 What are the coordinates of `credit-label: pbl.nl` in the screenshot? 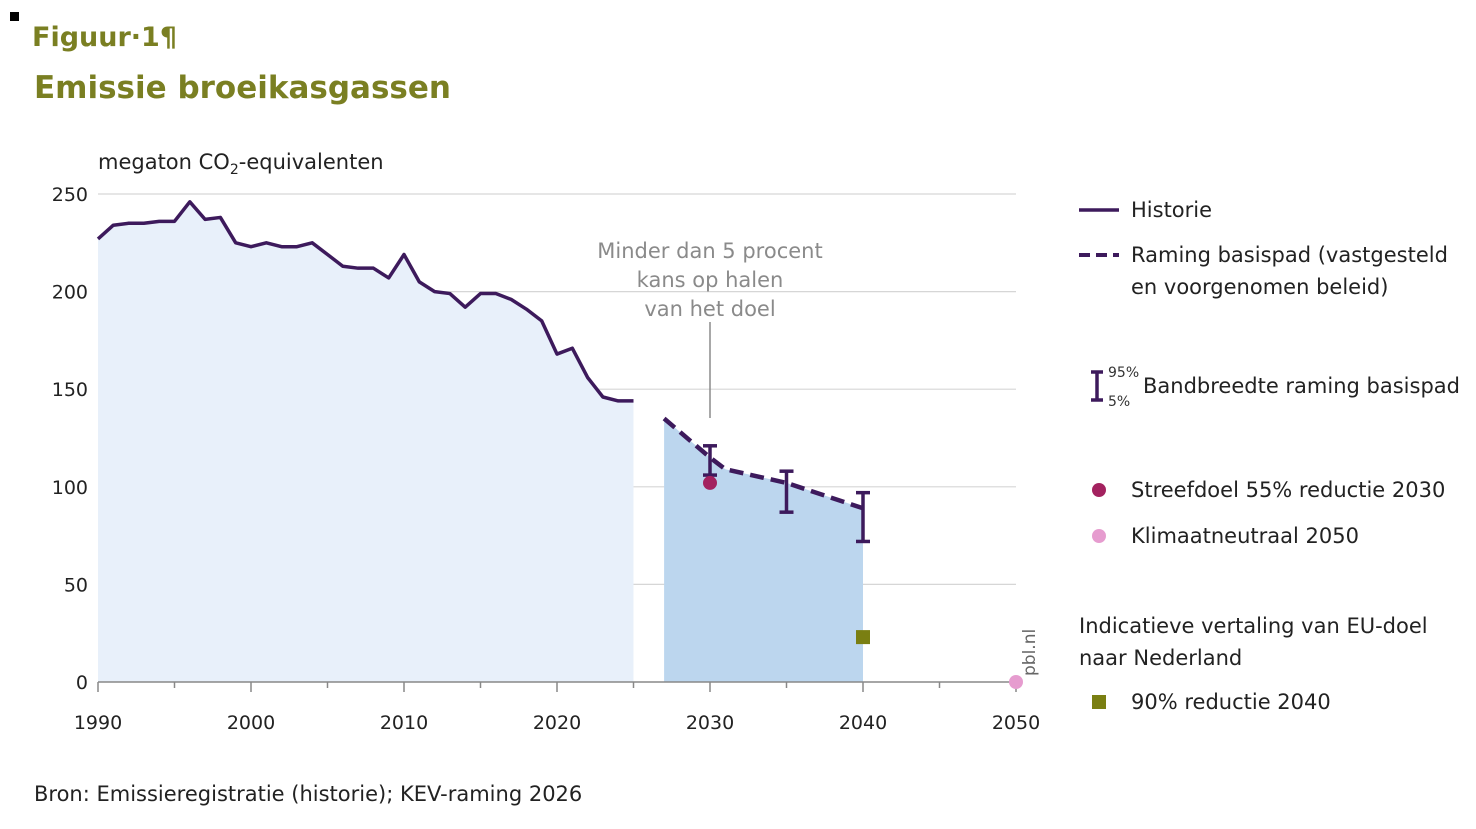 It's located at (1030, 652).